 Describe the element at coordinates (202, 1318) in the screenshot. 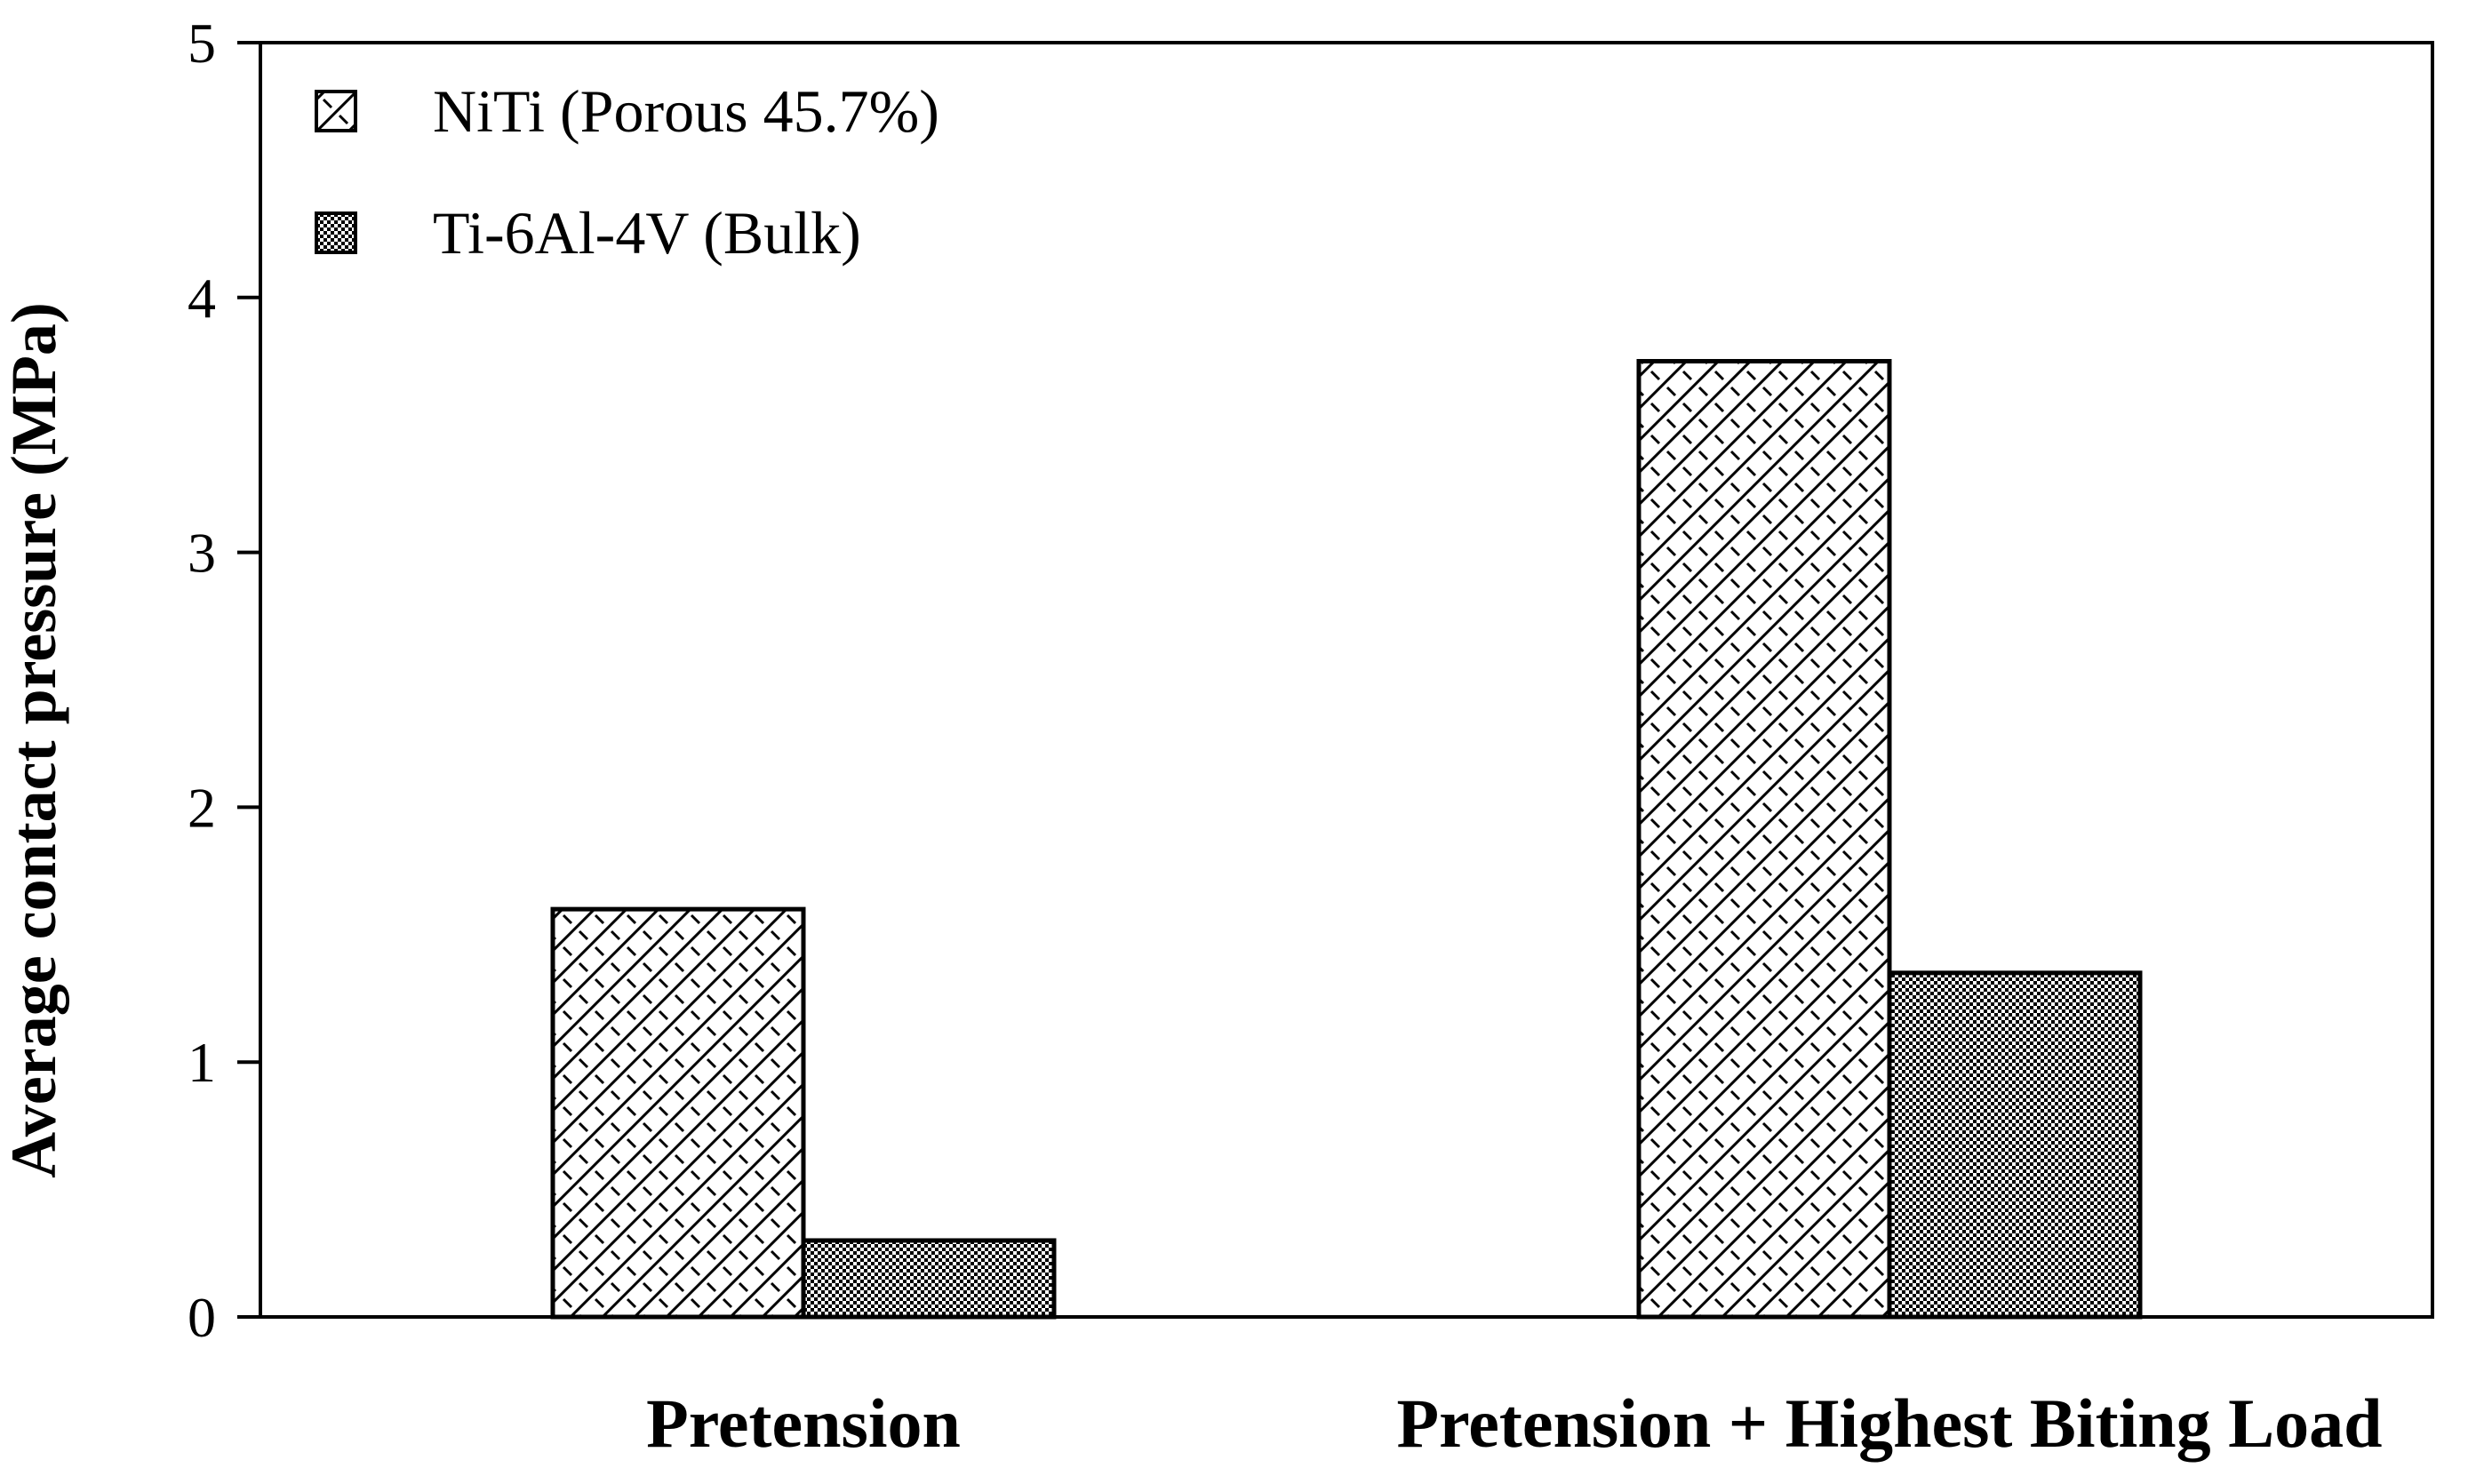

I see `y-tick-label: 0` at that location.